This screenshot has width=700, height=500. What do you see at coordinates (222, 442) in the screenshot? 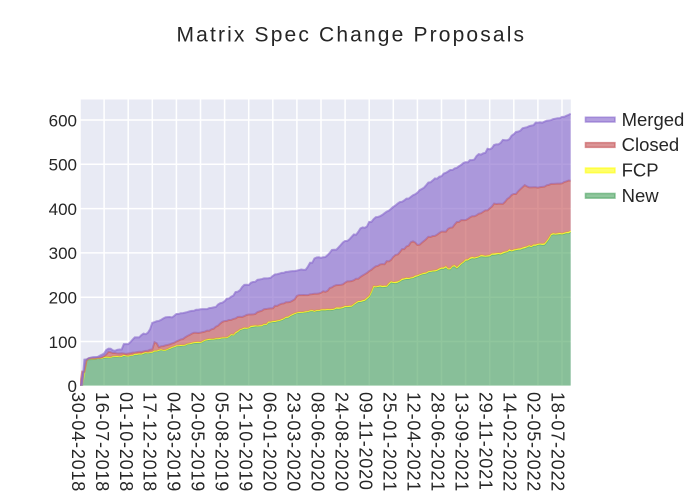
I see `svg-text: 05-08-2019` at bounding box center [222, 442].